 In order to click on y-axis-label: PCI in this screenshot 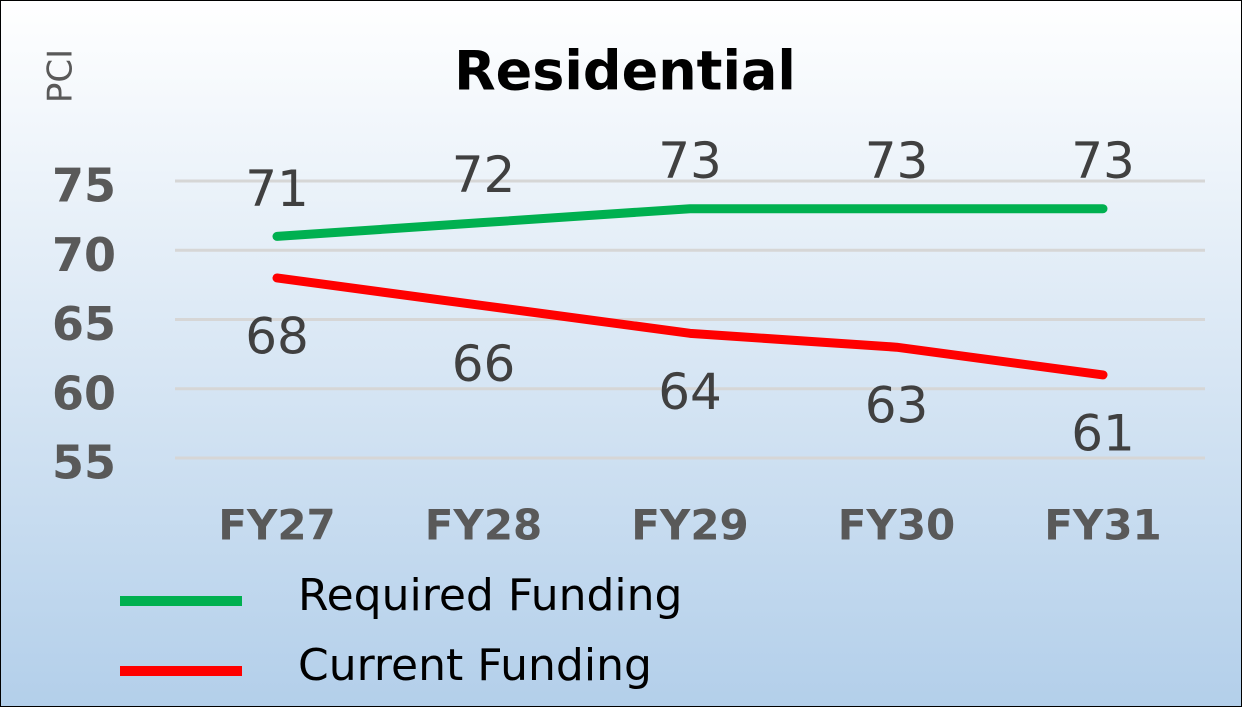, I will do `click(61, 76)`.